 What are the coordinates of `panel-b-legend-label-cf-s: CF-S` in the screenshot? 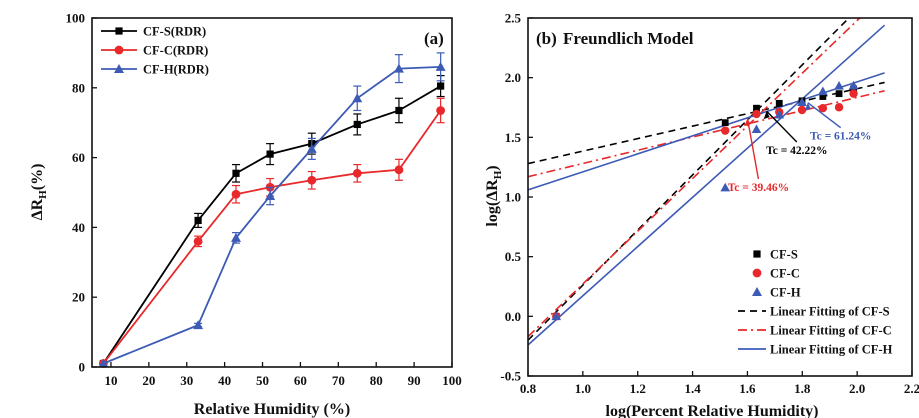 It's located at (784, 255).